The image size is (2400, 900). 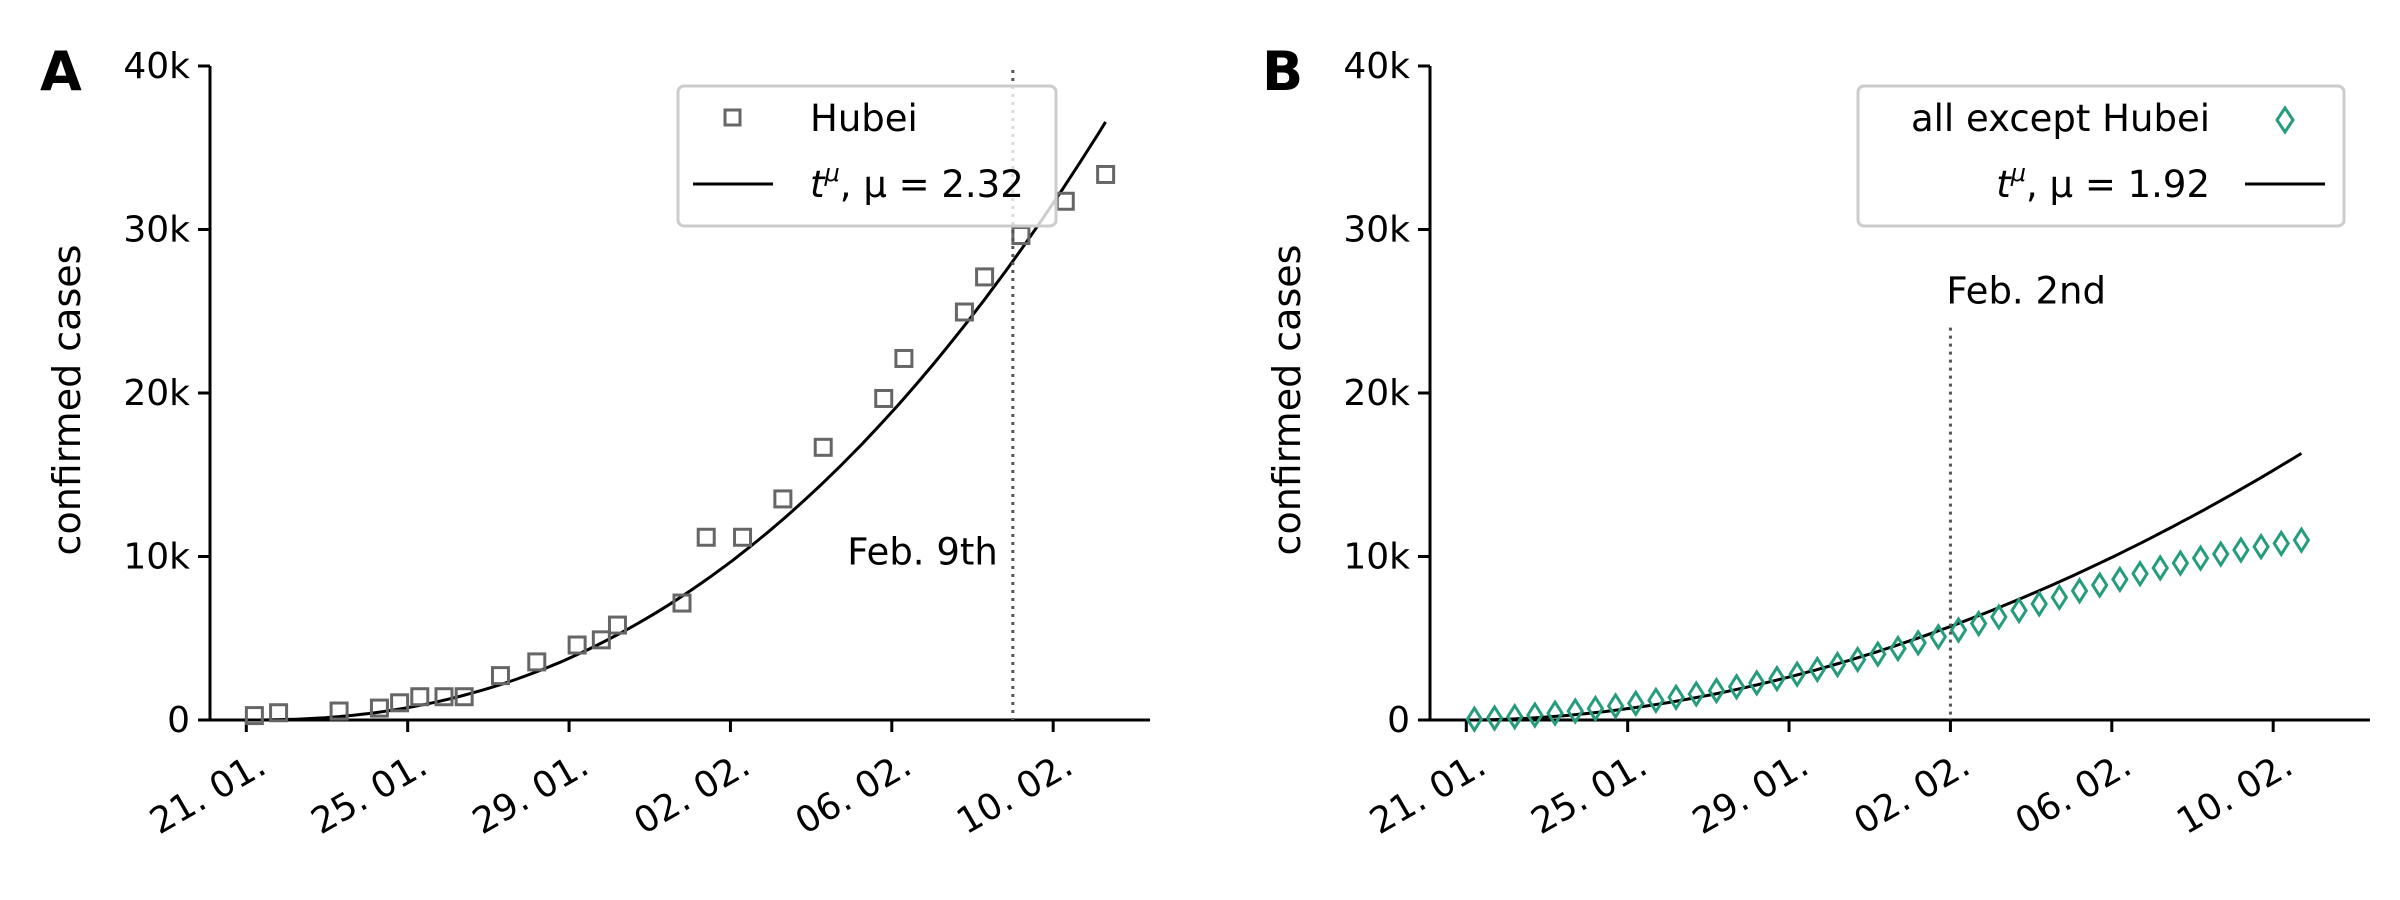 I want to click on annotation-b: Feb. 2nd, so click(x=2026, y=290).